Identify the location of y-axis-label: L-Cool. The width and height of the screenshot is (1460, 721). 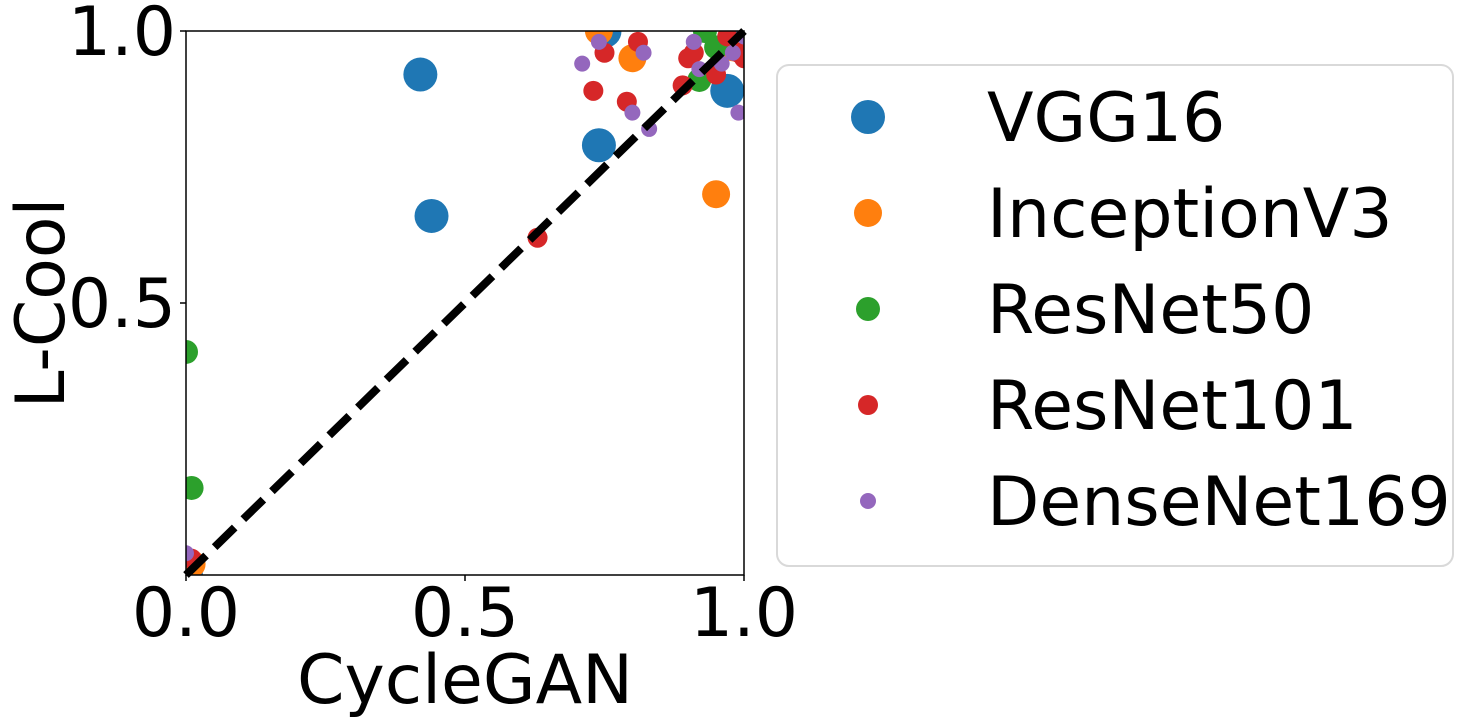
(41, 303).